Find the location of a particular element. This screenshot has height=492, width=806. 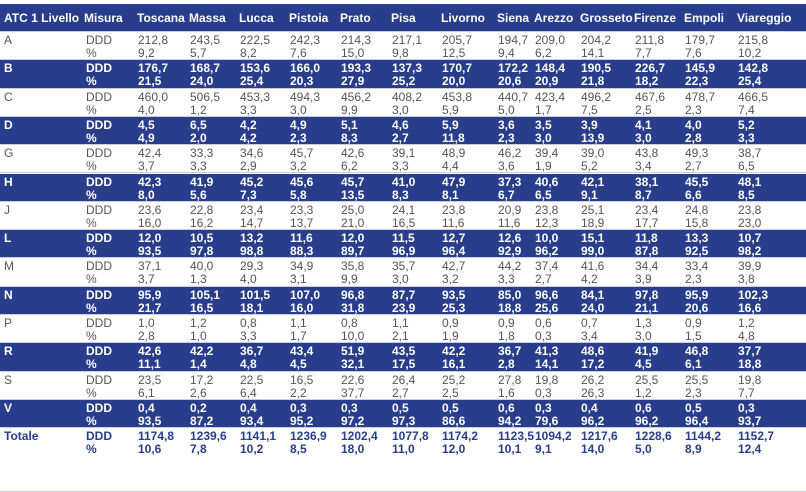

pct-cell: 9,4 is located at coordinates (506, 53).